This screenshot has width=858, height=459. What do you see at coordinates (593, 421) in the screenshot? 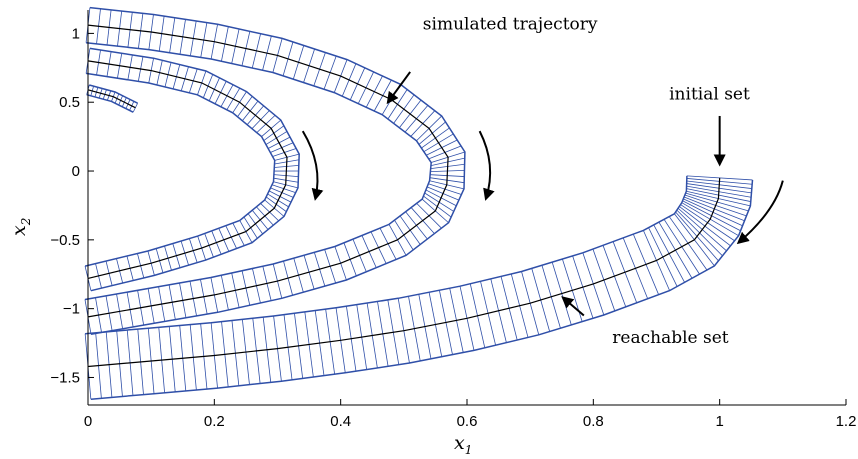
I see `x-tick-label: 0.8` at bounding box center [593, 421].